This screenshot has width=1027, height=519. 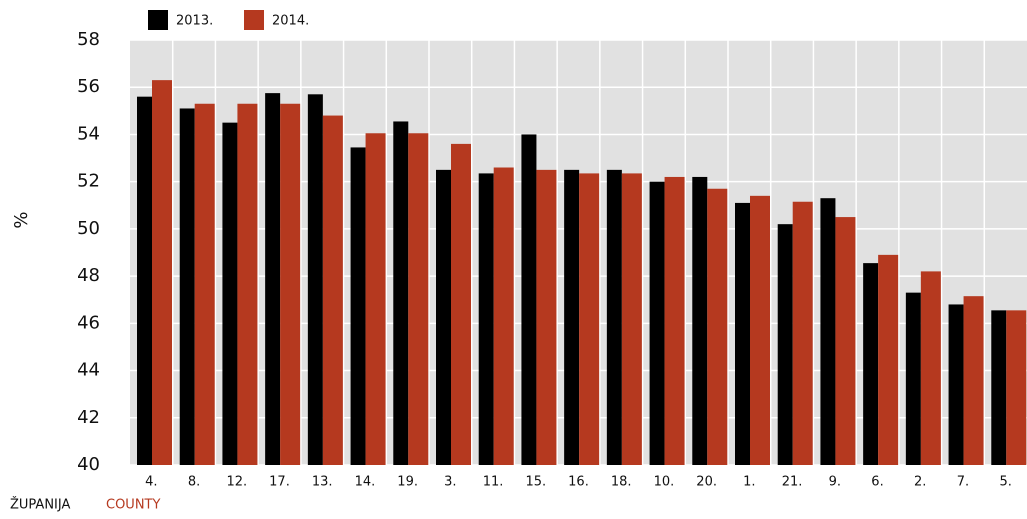 What do you see at coordinates (963, 482) in the screenshot?
I see `x-tick-label: 7.` at bounding box center [963, 482].